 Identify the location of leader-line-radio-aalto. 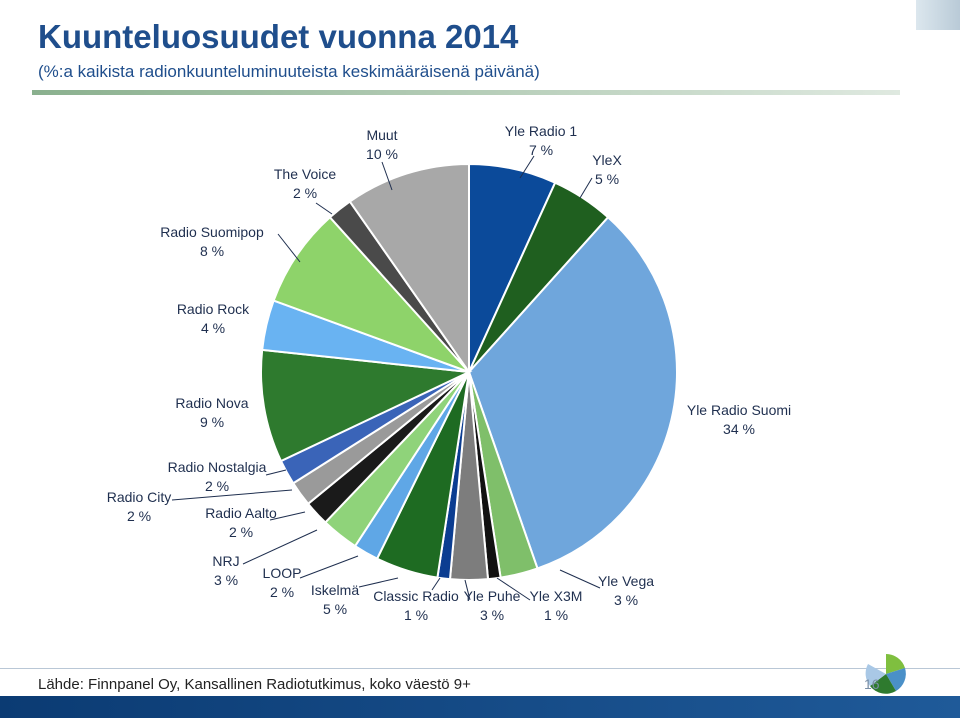
(287, 516).